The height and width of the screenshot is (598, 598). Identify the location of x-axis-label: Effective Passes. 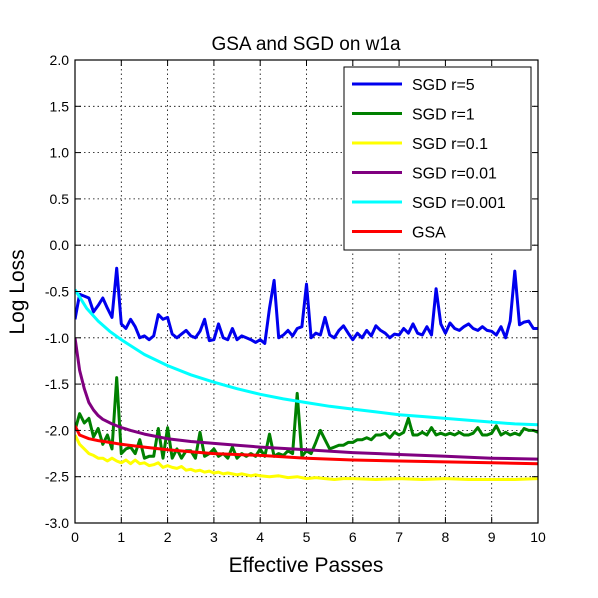
(306, 565).